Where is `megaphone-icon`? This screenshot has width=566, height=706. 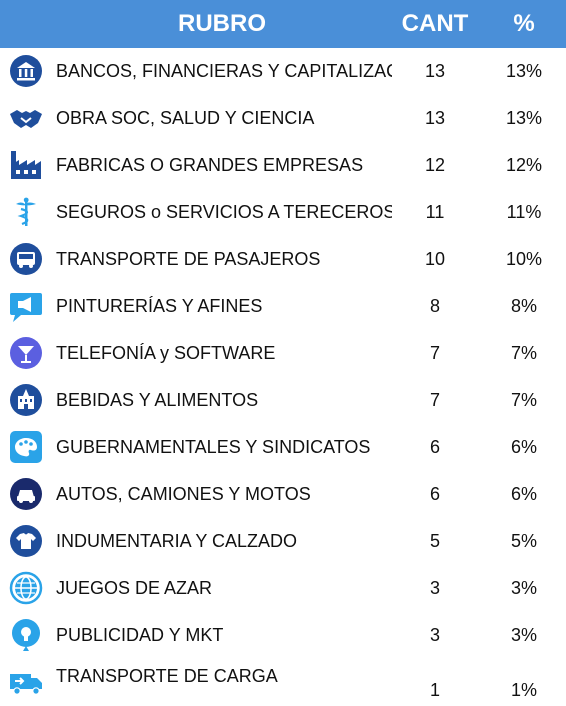 megaphone-icon is located at coordinates (26, 306).